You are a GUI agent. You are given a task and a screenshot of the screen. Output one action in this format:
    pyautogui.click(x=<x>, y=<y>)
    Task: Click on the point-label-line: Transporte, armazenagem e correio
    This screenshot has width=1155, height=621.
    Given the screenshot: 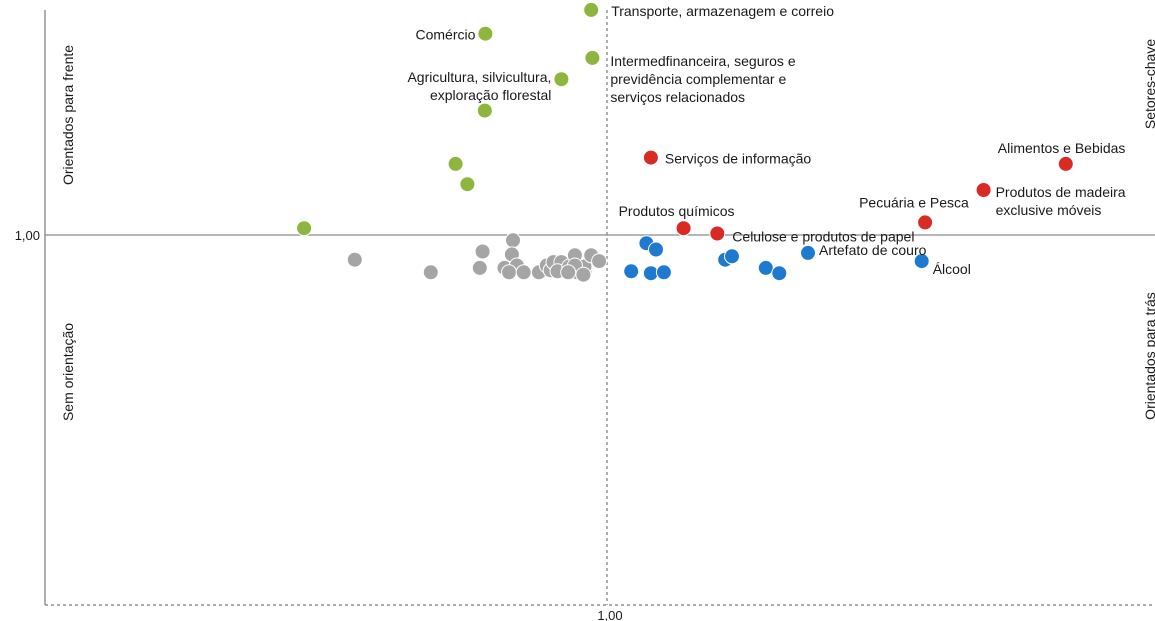 What is the action you would take?
    pyautogui.click(x=722, y=11)
    